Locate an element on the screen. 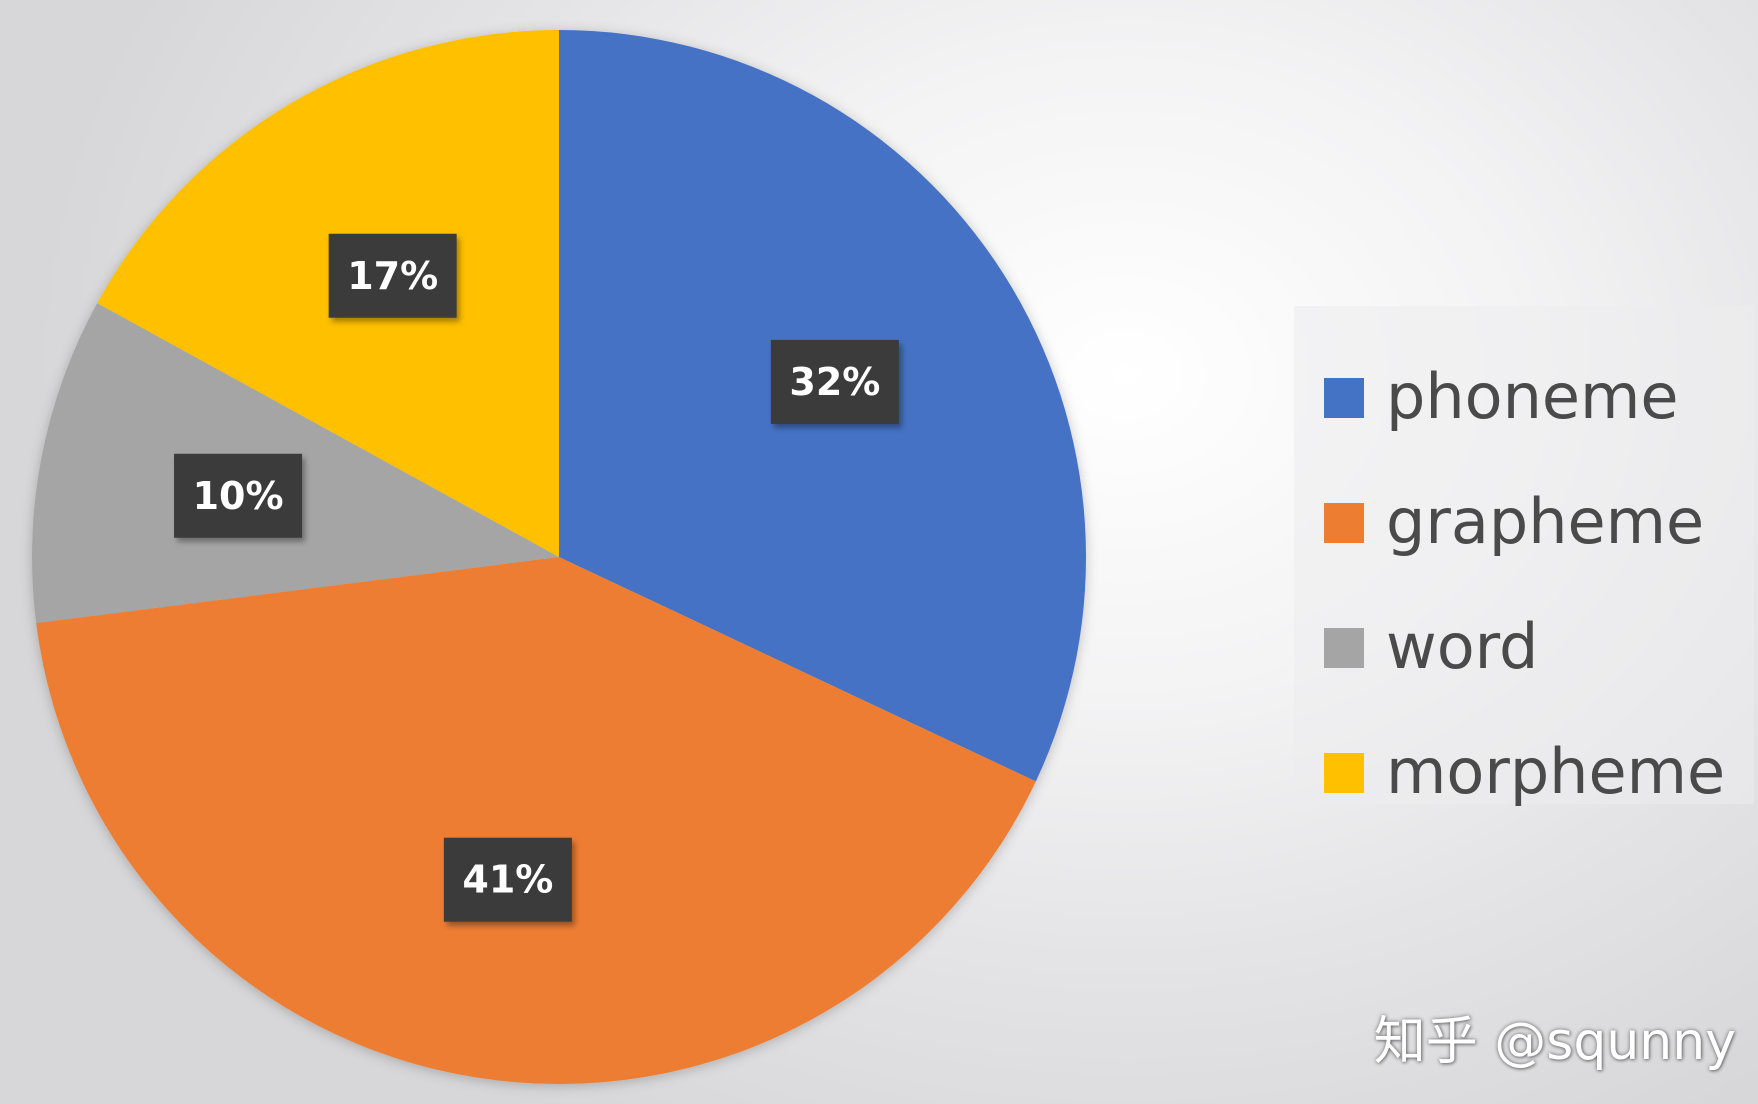 This screenshot has width=1758, height=1104. legend-label: word is located at coordinates (1462, 646).